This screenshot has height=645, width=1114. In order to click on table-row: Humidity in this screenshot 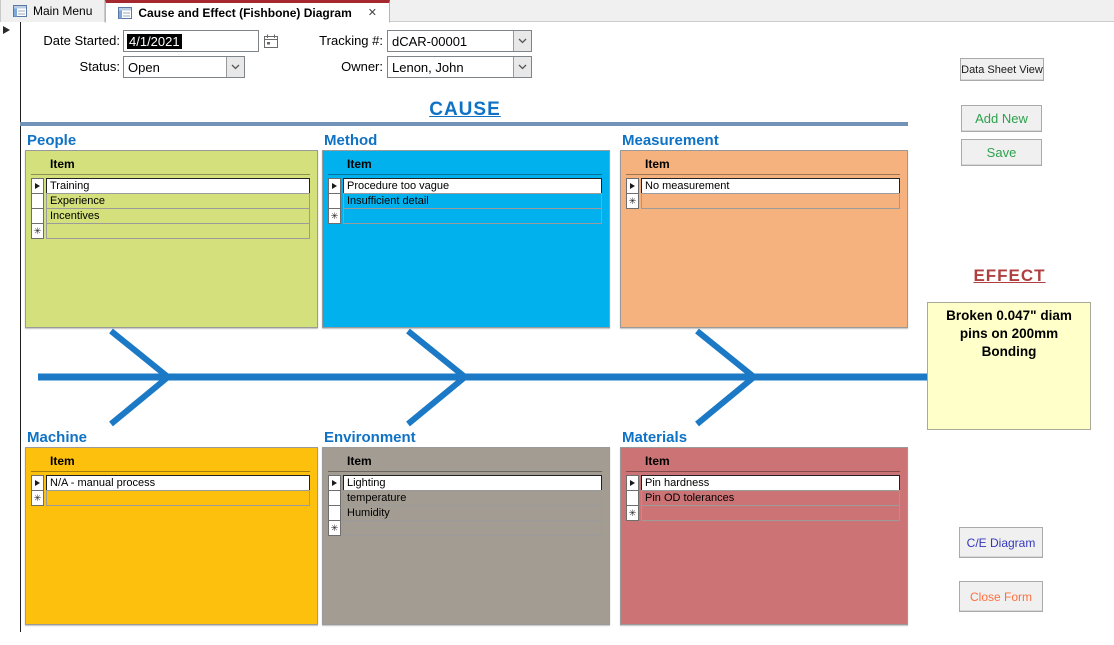, I will do `click(465, 513)`.